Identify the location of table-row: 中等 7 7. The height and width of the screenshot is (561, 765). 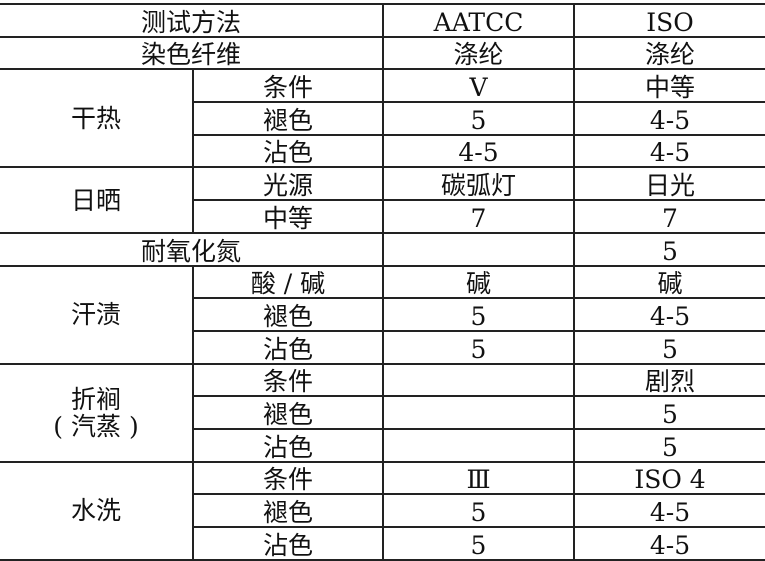
(382, 216).